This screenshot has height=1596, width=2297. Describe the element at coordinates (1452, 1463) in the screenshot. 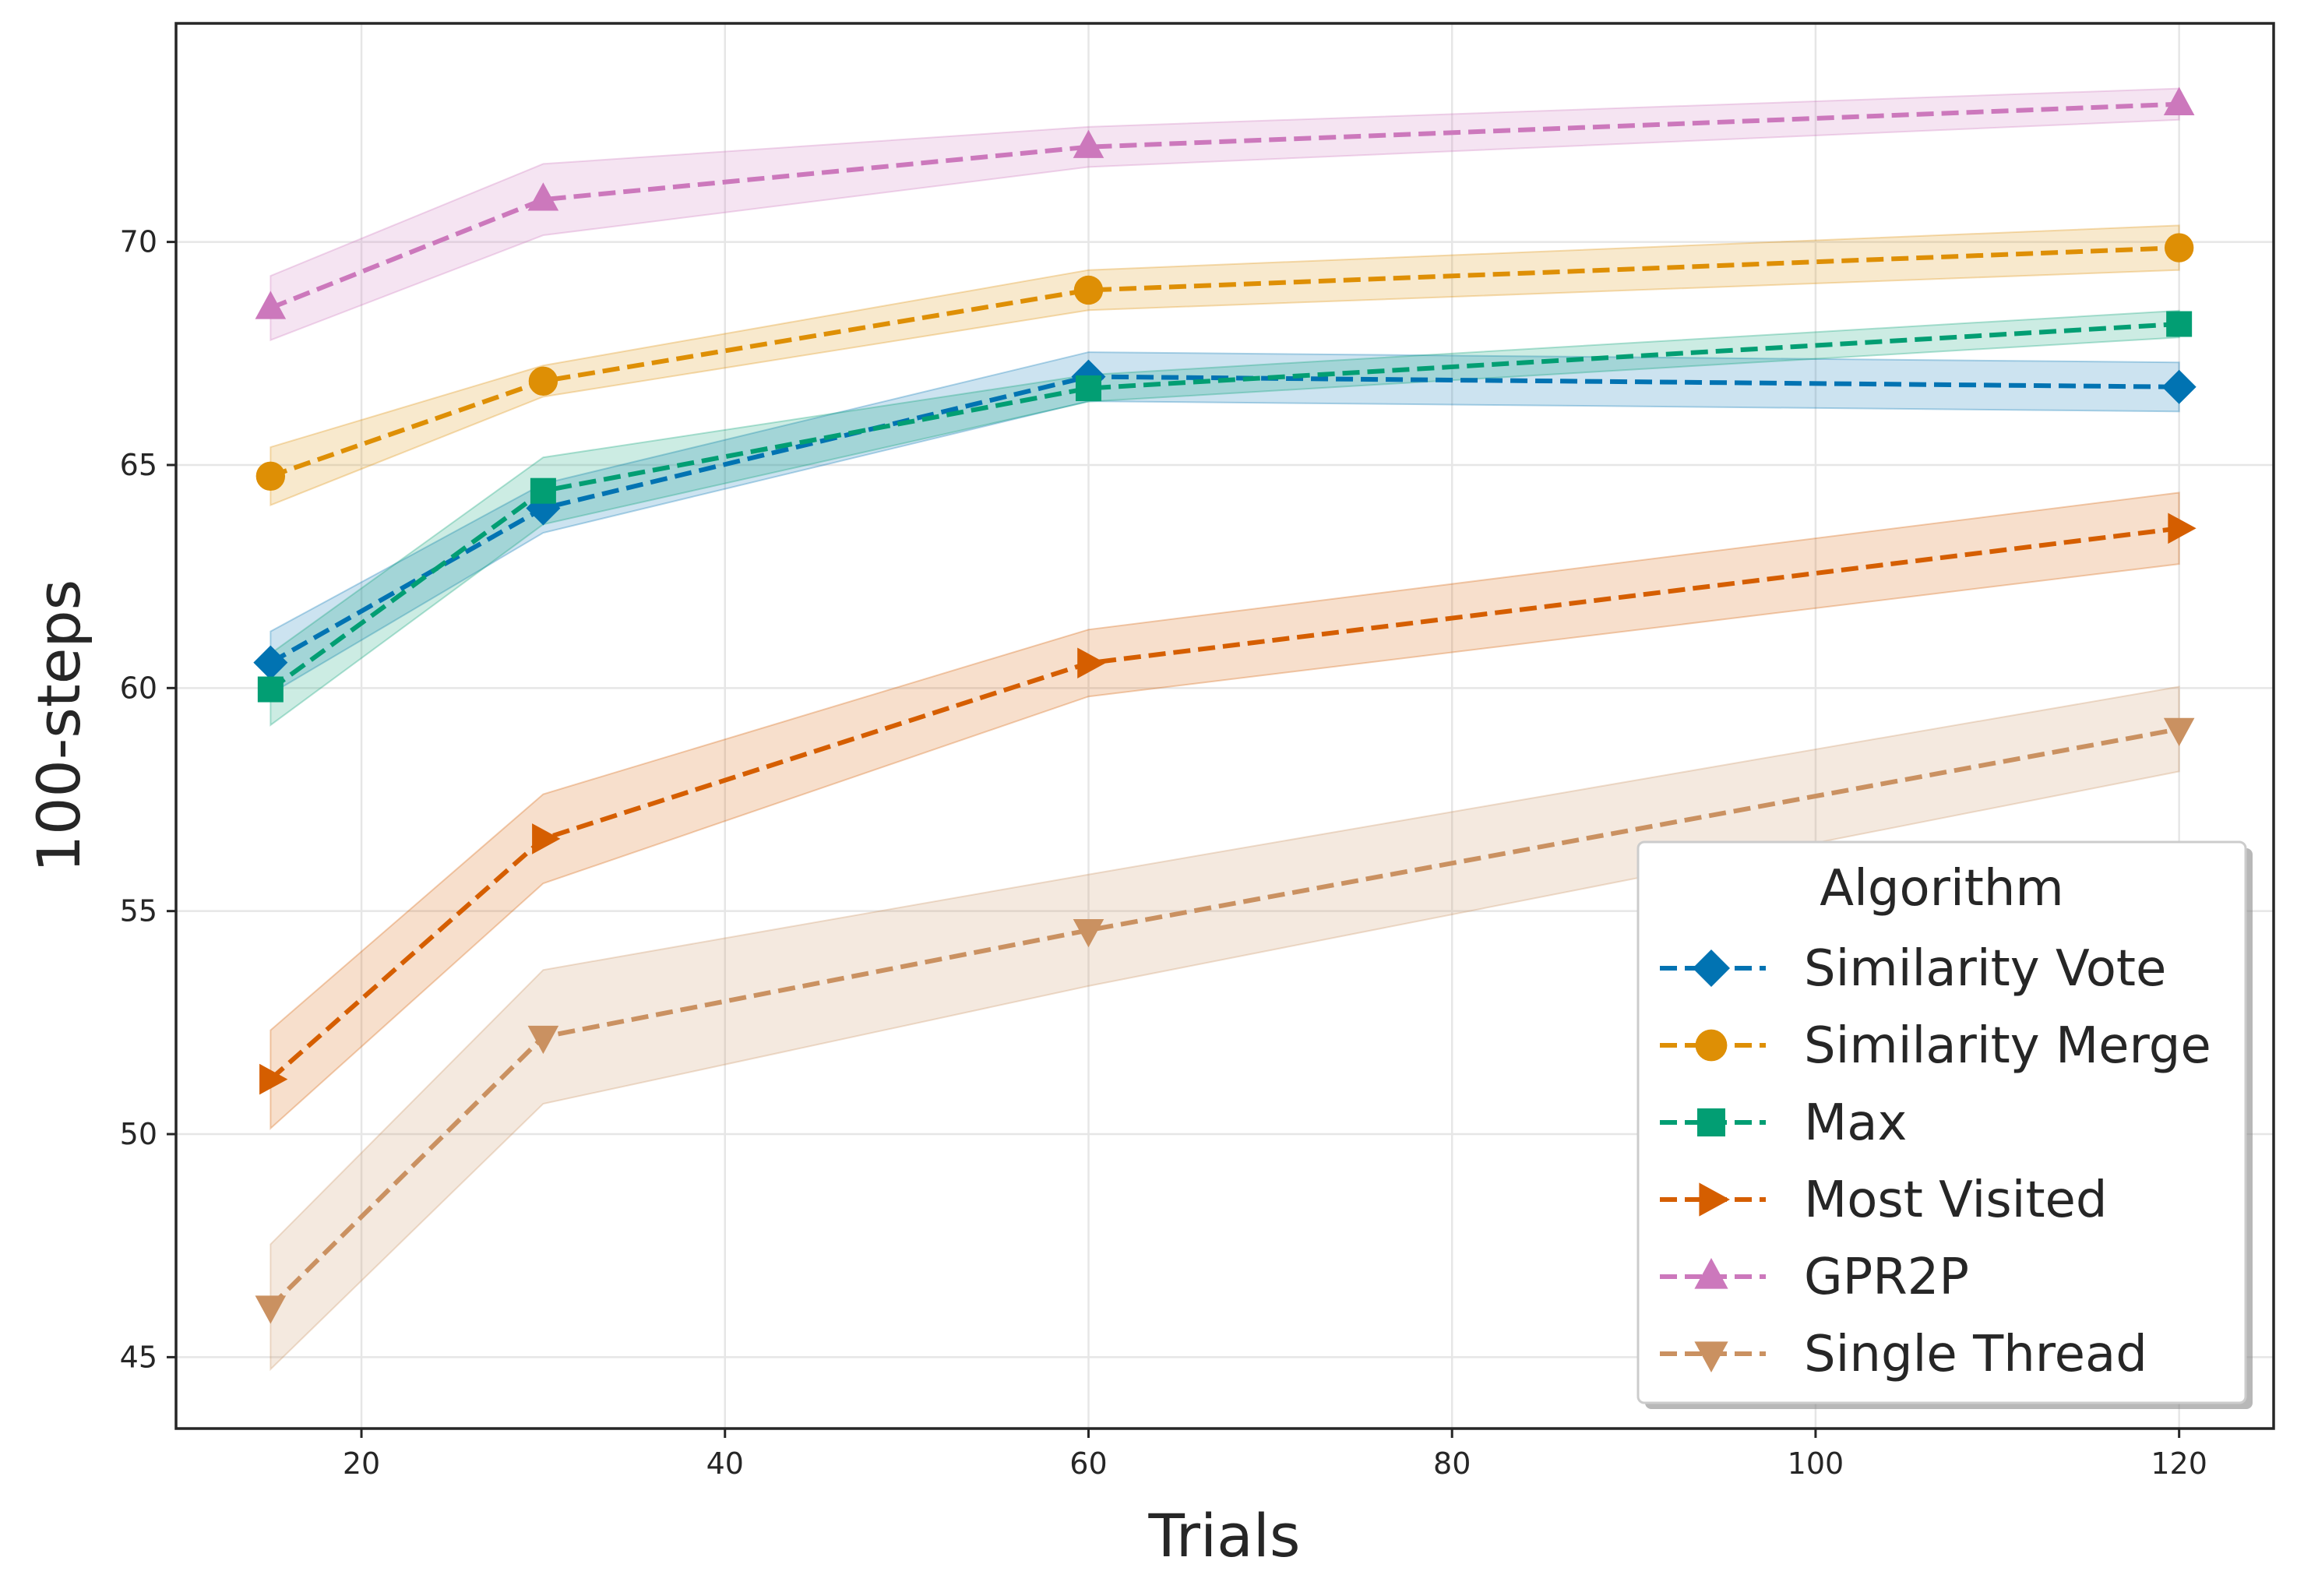

I see `x-tick-label: 80` at that location.